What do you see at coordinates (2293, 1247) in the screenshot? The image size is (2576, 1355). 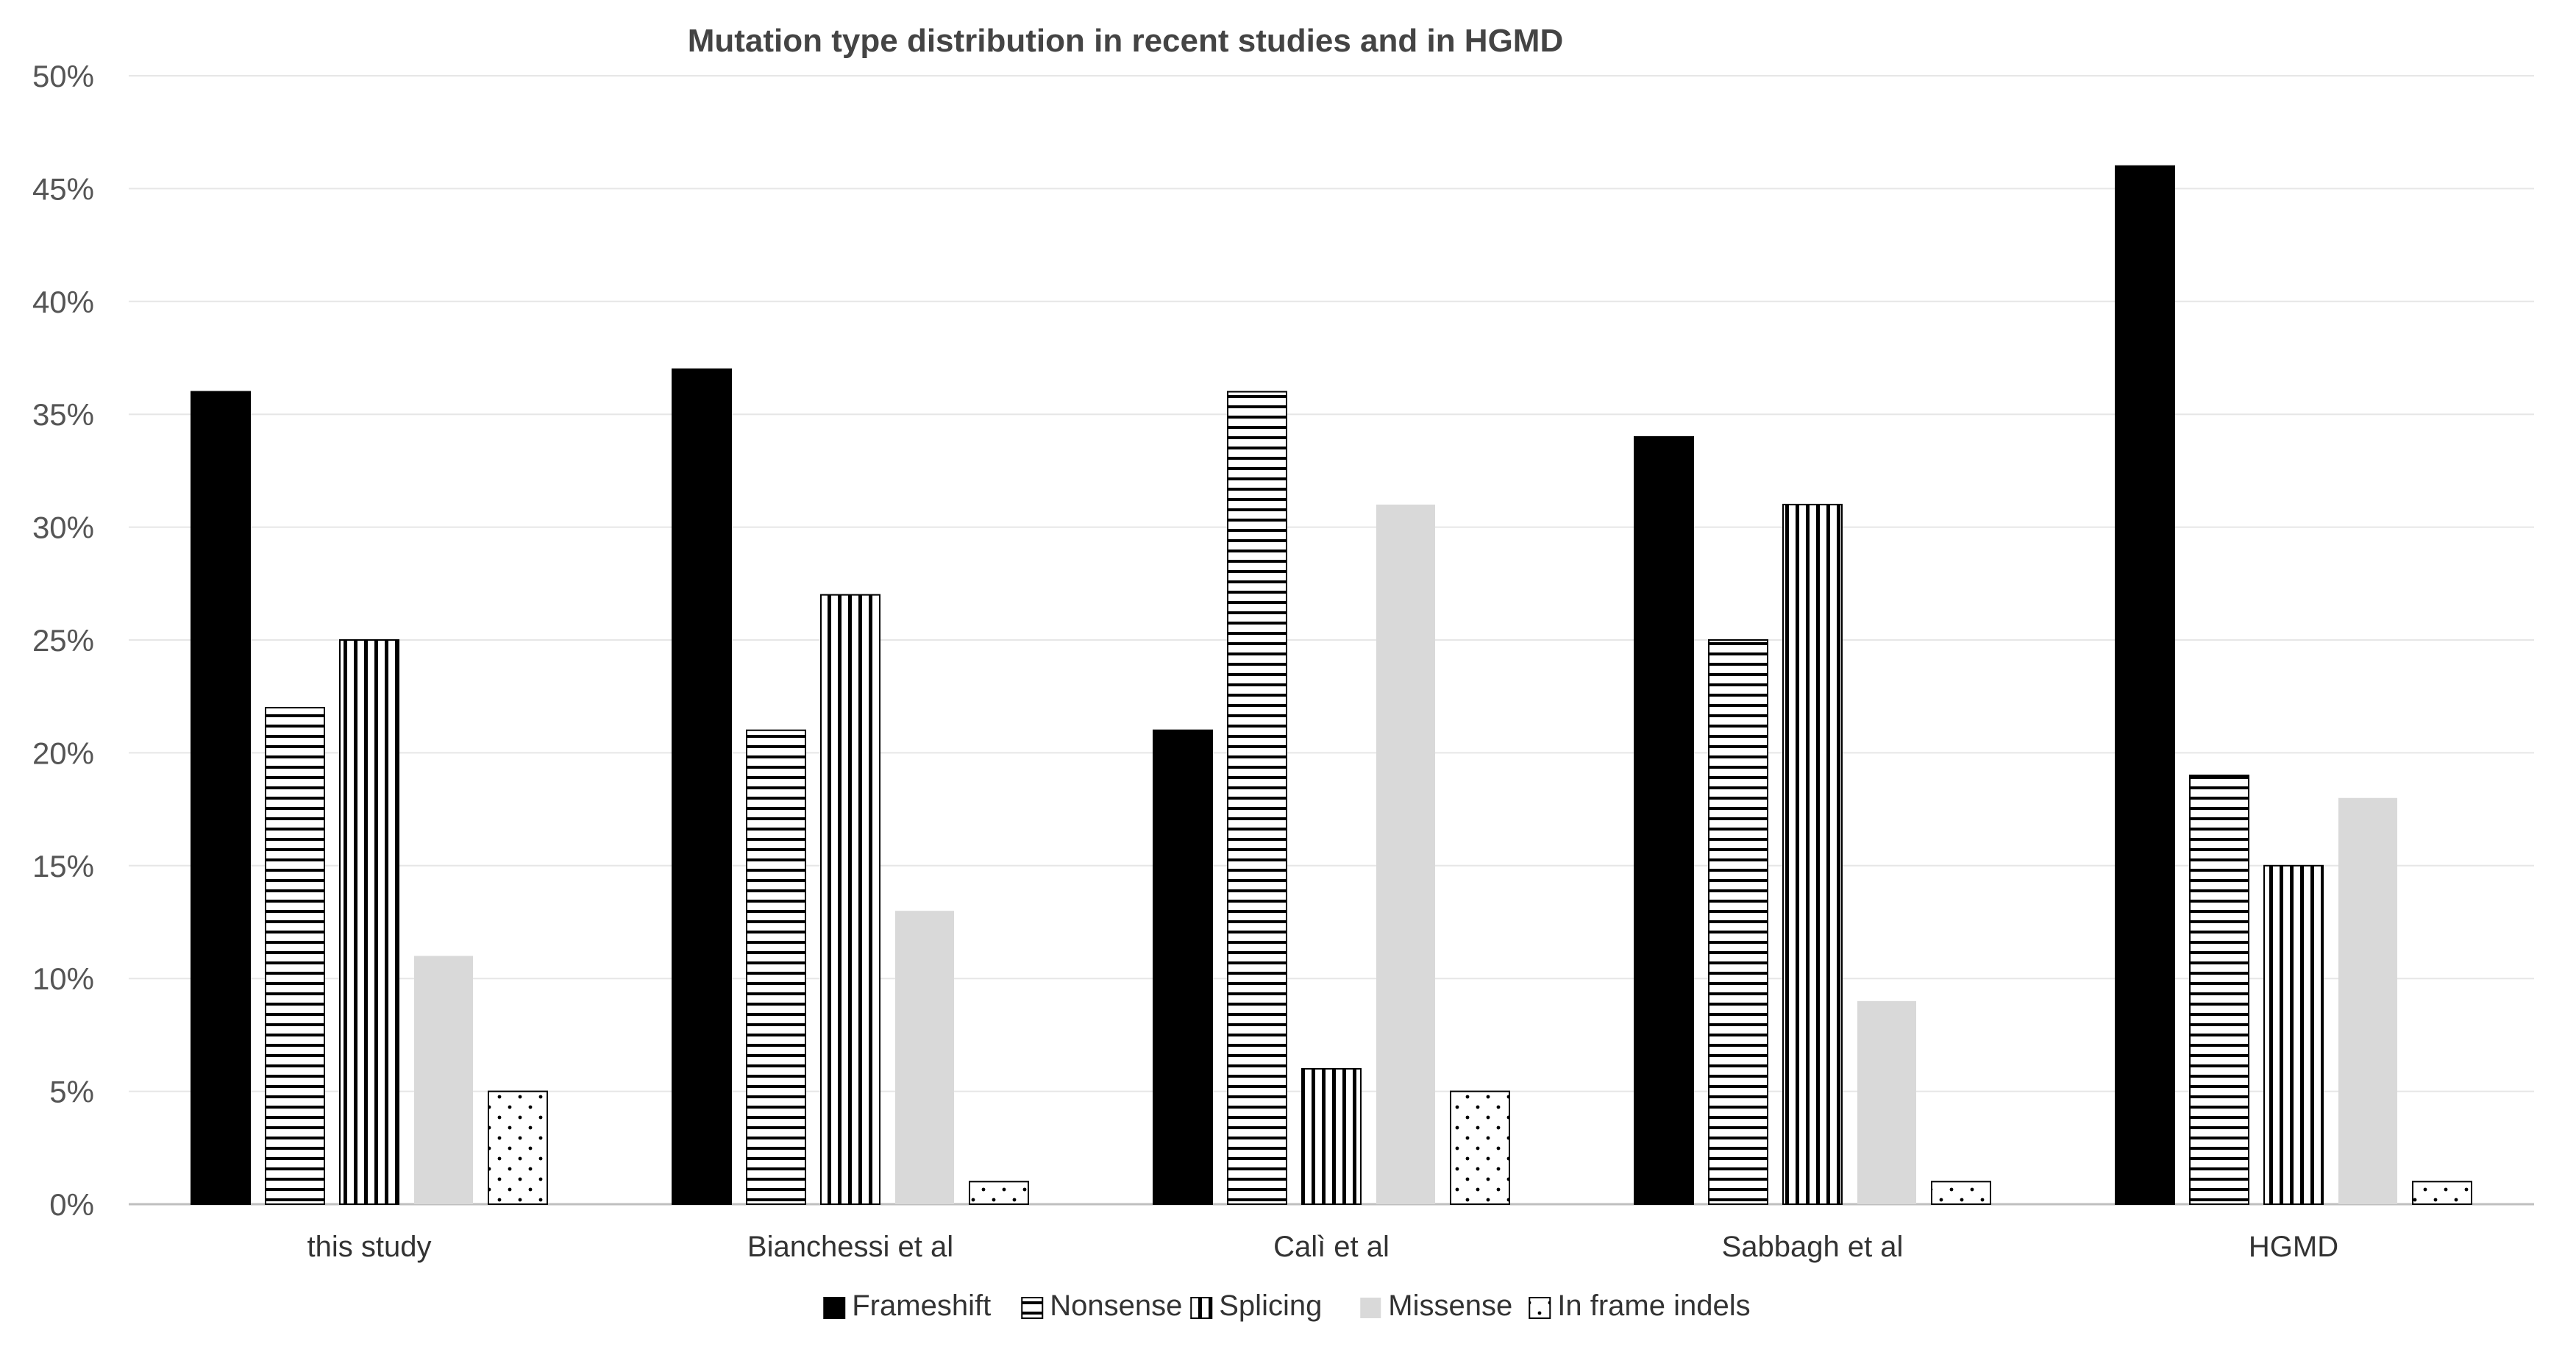 I see `x-category-label: HGMD` at bounding box center [2293, 1247].